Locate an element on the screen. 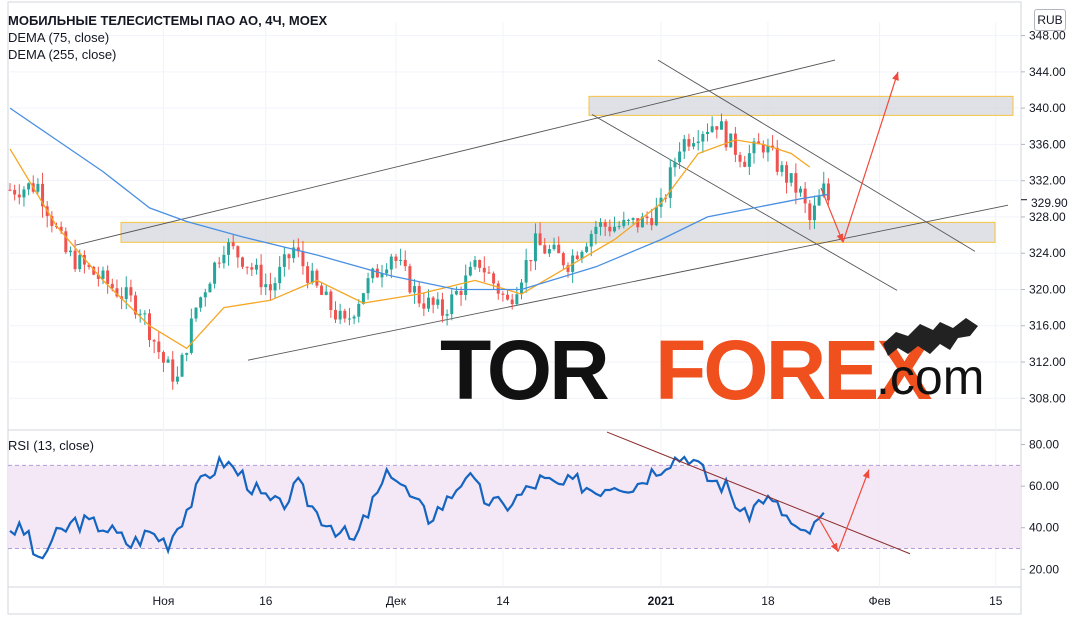  projection-arrow-up-head is located at coordinates (895, 76).